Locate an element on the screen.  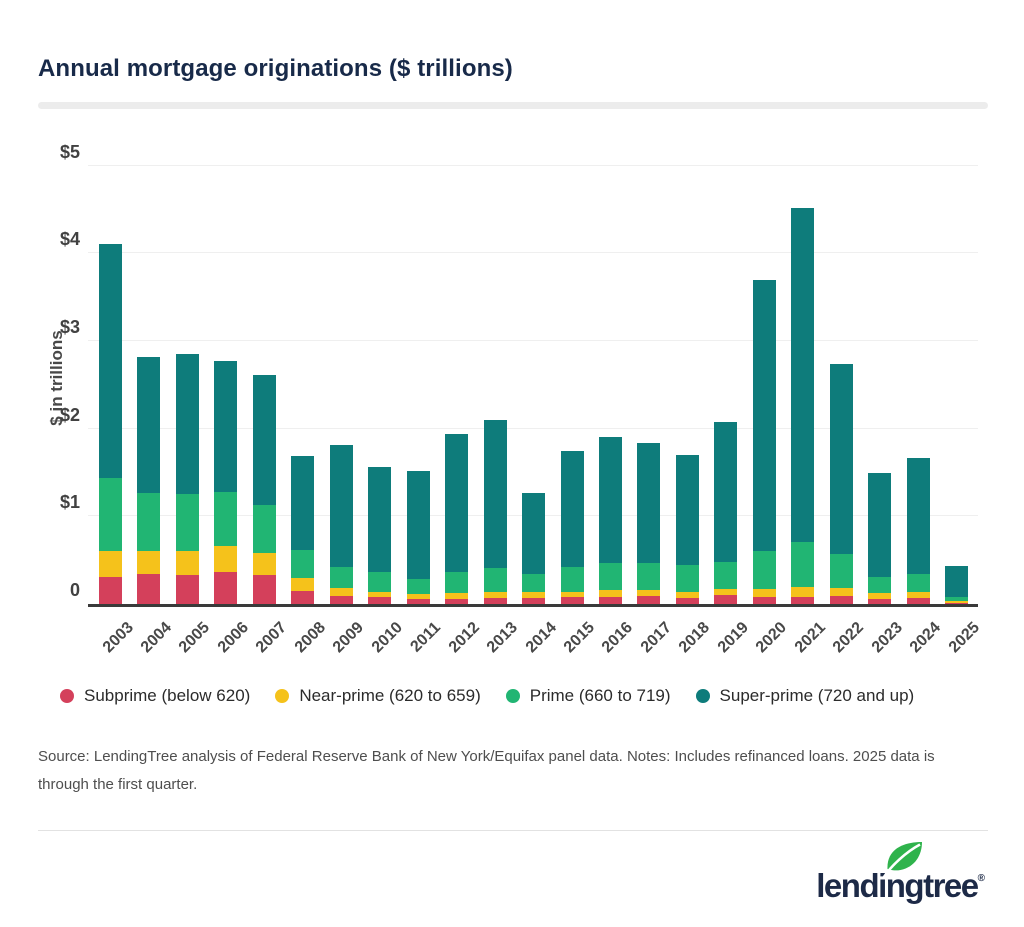
bar-2016 is located at coordinates (610, 520).